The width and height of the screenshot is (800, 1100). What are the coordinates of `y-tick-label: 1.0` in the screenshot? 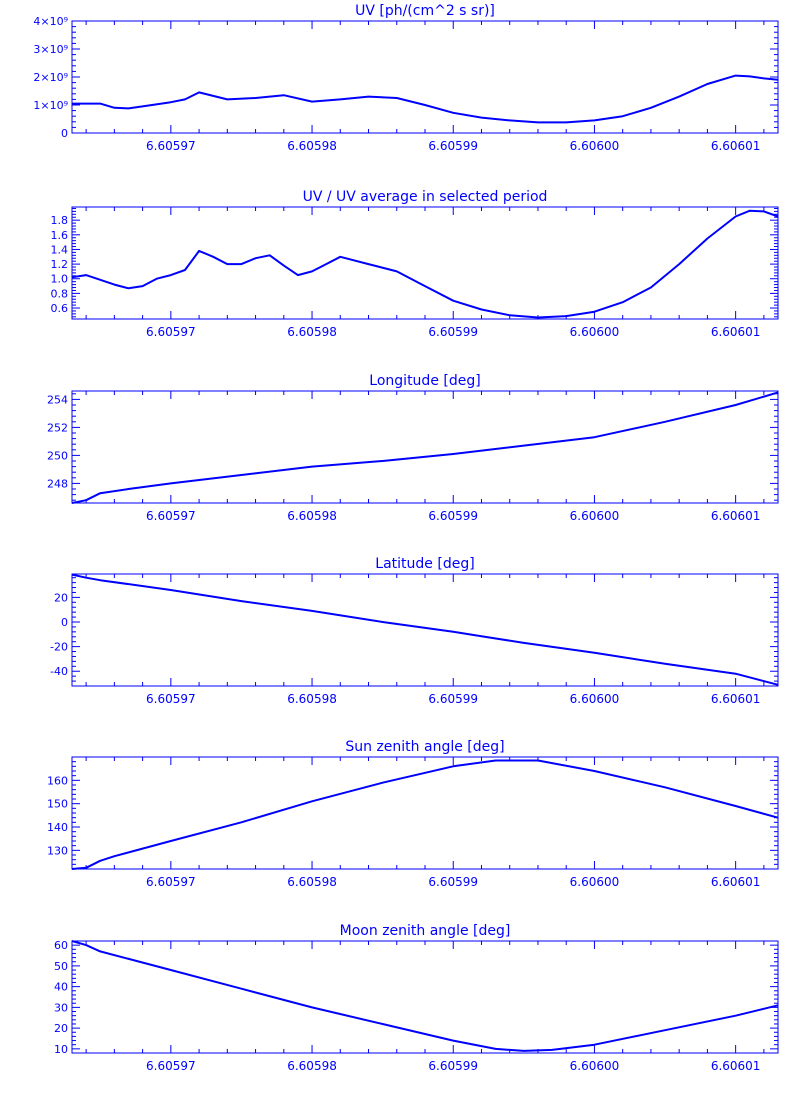 It's located at (60, 279).